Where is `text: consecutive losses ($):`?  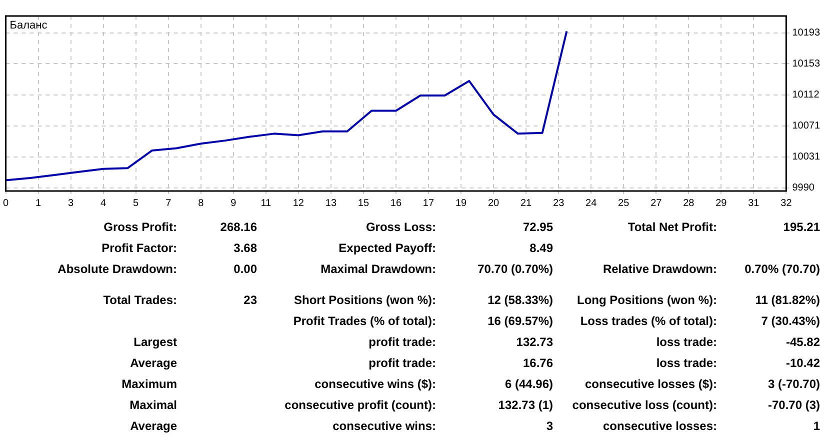 text: consecutive losses ($): is located at coordinates (650, 384).